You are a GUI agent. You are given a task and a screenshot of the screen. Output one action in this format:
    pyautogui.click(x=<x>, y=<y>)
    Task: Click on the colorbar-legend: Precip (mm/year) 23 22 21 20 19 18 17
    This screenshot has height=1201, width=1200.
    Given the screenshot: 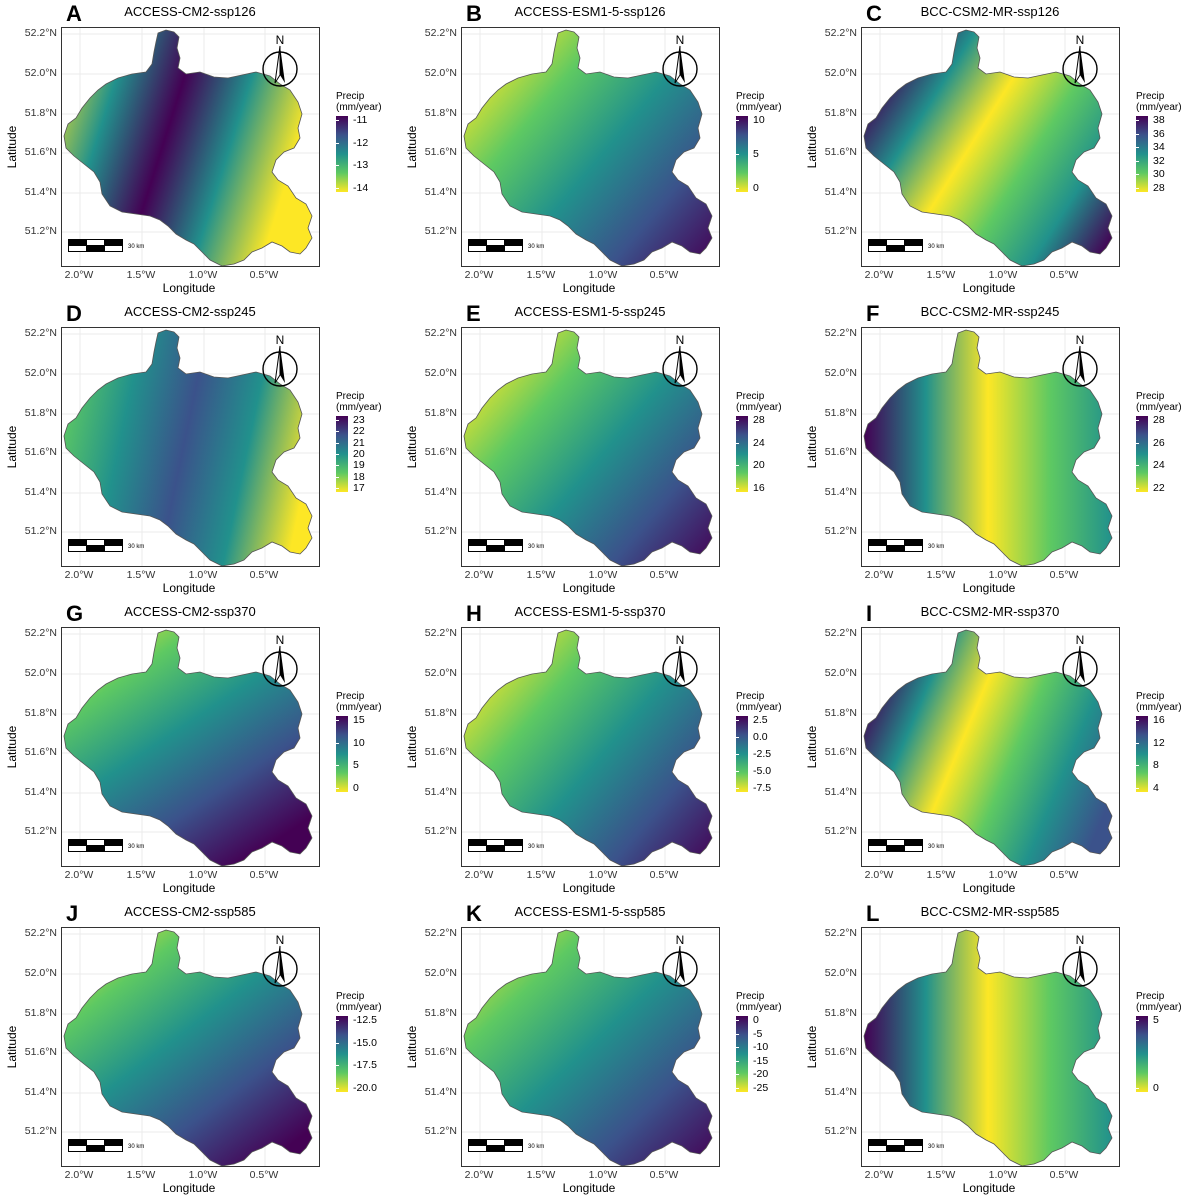 What is the action you would take?
    pyautogui.click(x=368, y=442)
    